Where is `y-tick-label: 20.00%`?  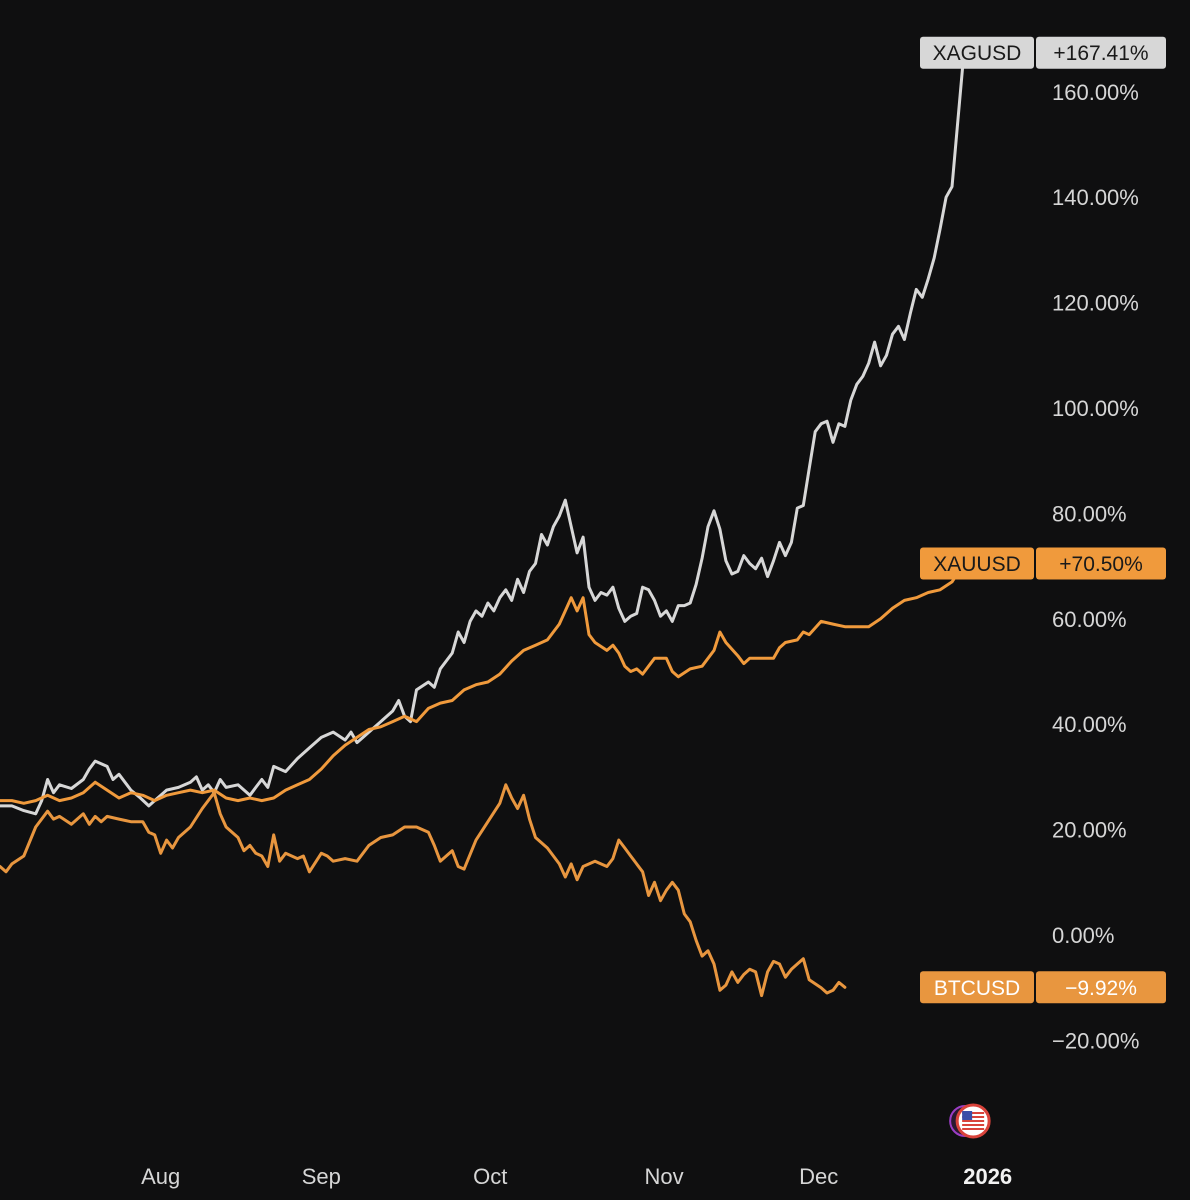
y-tick-label: 20.00% is located at coordinates (1089, 830).